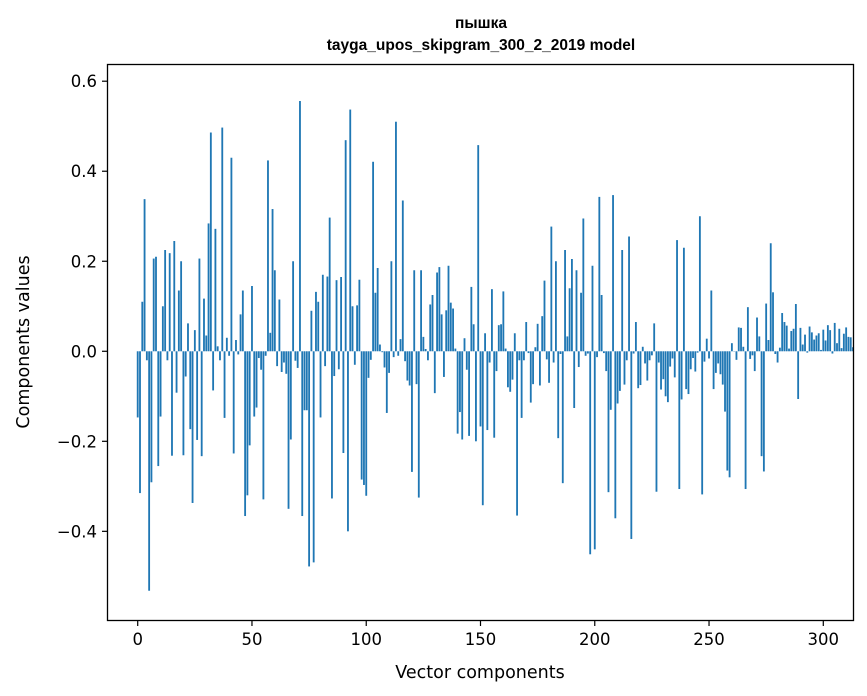 The width and height of the screenshot is (867, 696). Describe the element at coordinates (77, 441) in the screenshot. I see `y-tick-label: −0.2` at that location.